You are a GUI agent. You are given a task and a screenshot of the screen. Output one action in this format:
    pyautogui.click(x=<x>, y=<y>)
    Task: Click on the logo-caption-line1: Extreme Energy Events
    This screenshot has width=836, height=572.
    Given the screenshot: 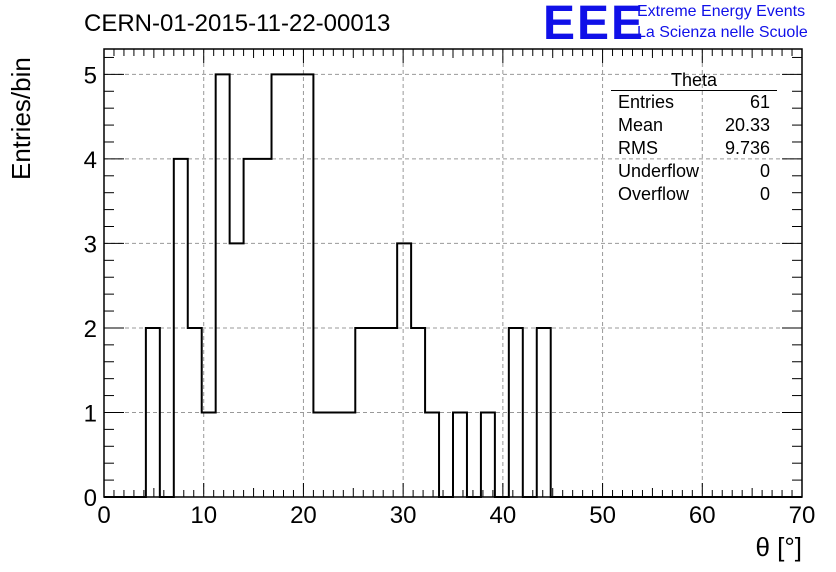 What is the action you would take?
    pyautogui.click(x=721, y=11)
    